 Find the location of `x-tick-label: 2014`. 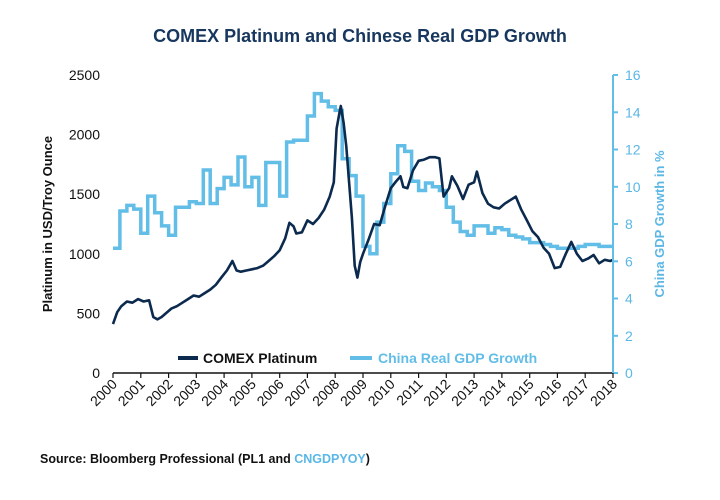

x-tick-label: 2014 is located at coordinates (492, 392).